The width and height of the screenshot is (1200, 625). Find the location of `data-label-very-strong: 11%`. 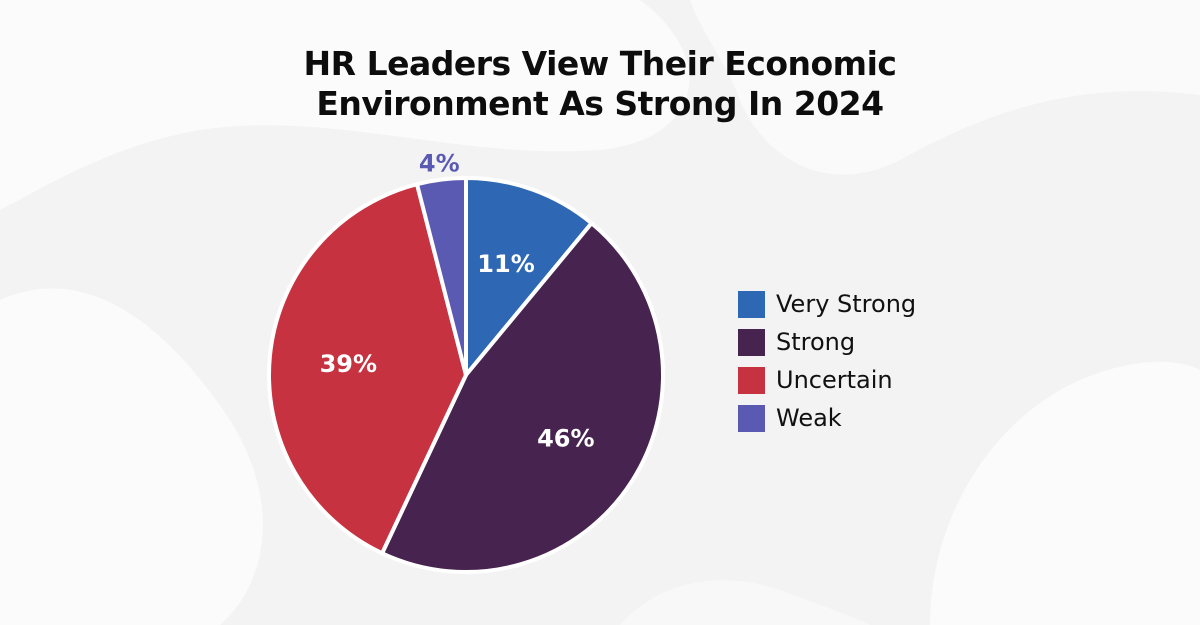

data-label-very-strong: 11% is located at coordinates (505, 264).